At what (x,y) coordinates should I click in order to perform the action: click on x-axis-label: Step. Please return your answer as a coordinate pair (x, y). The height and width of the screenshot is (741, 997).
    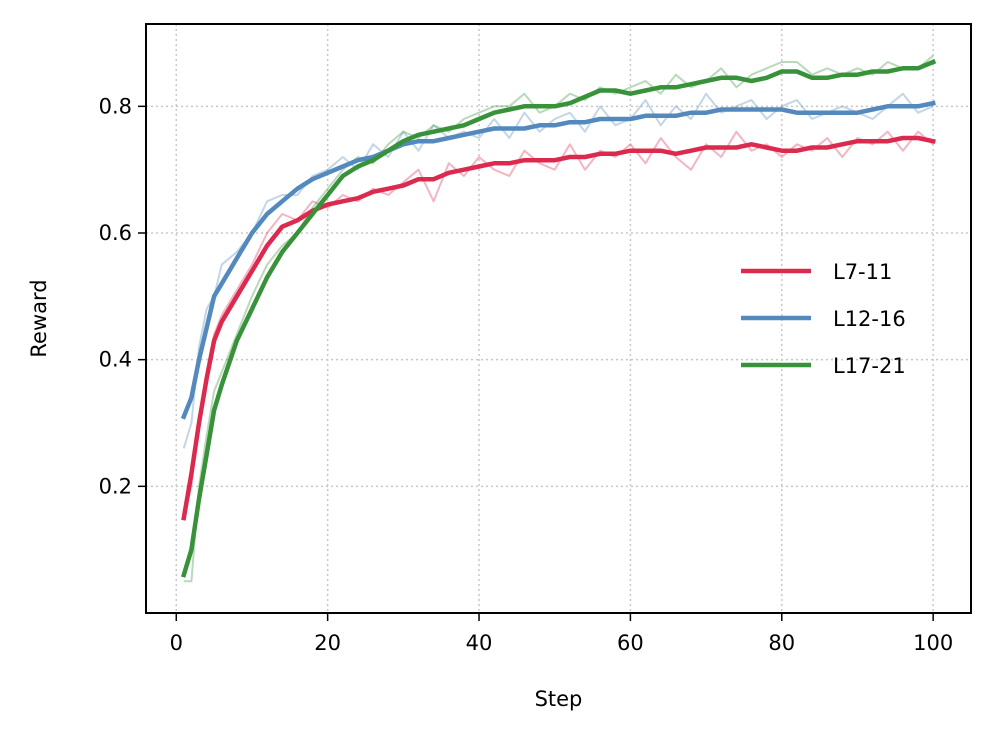
    Looking at the image, I should click on (559, 699).